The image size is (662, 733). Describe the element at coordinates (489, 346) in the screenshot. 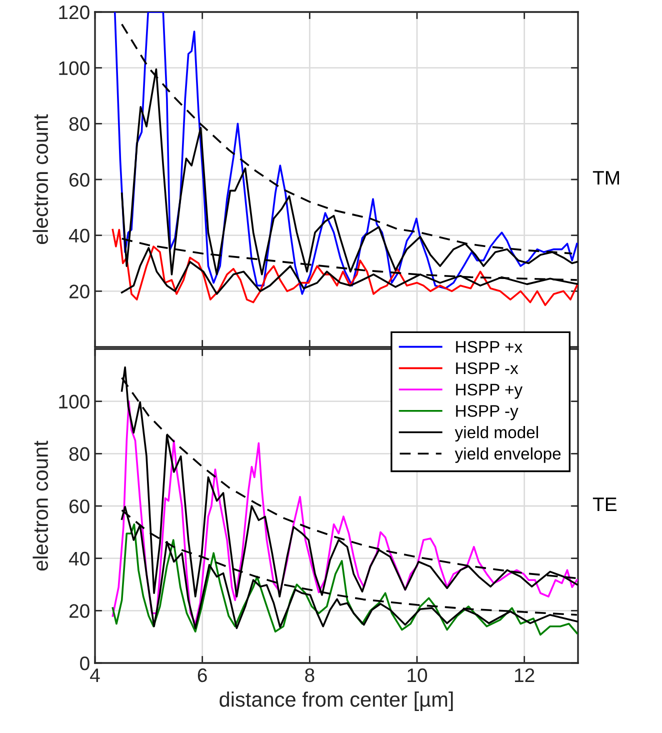

I see `legend-label: HSPP +x` at that location.